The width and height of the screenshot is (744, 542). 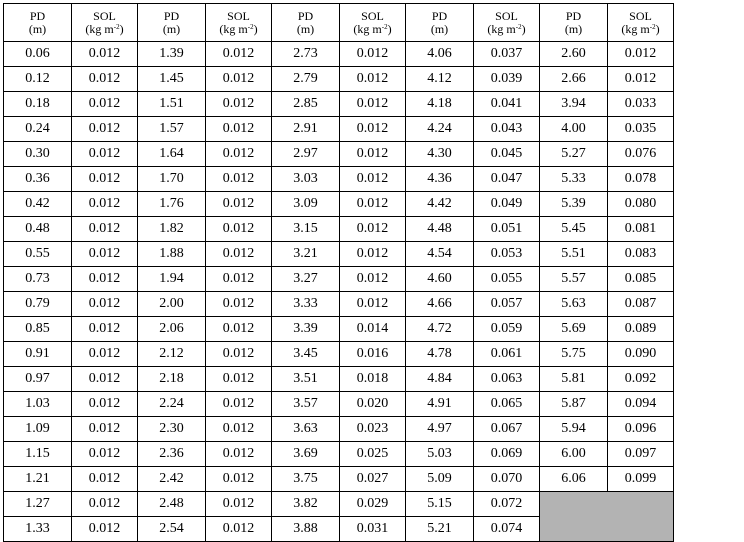 I want to click on pd-cell: 3.45, so click(x=305, y=354).